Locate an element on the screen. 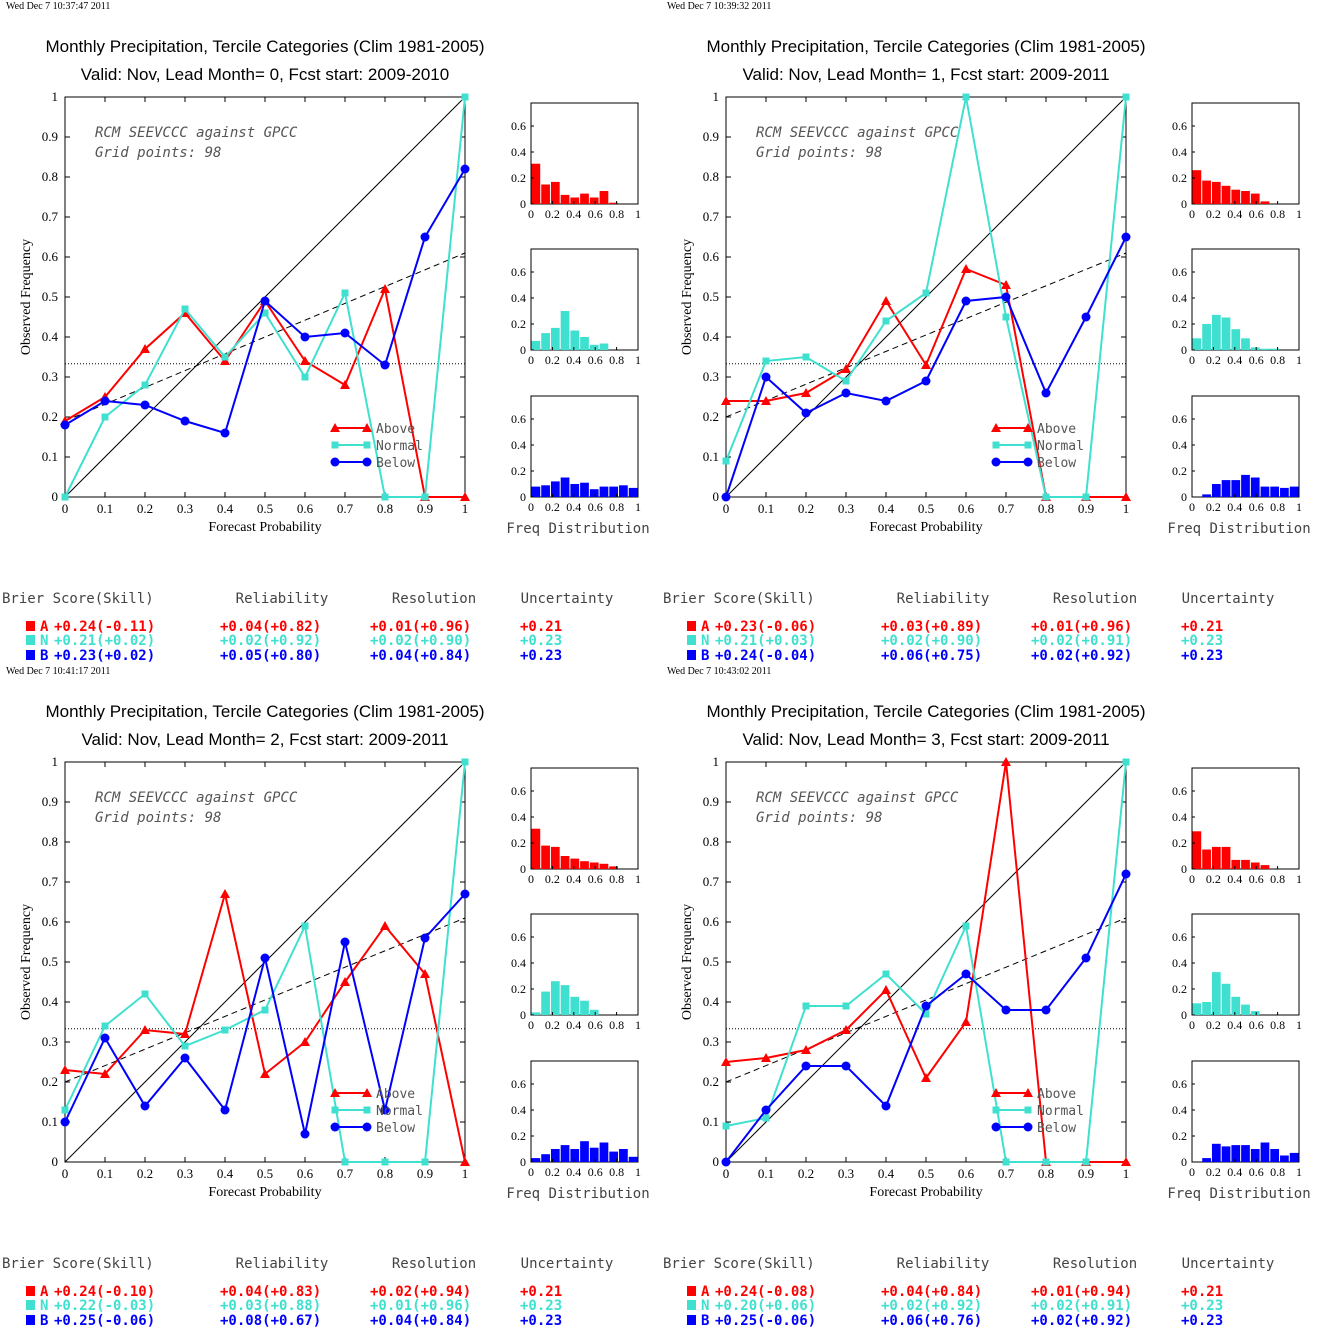 This screenshot has height=1330, width=1322. y-tick-label: 0.2 is located at coordinates (50, 416).